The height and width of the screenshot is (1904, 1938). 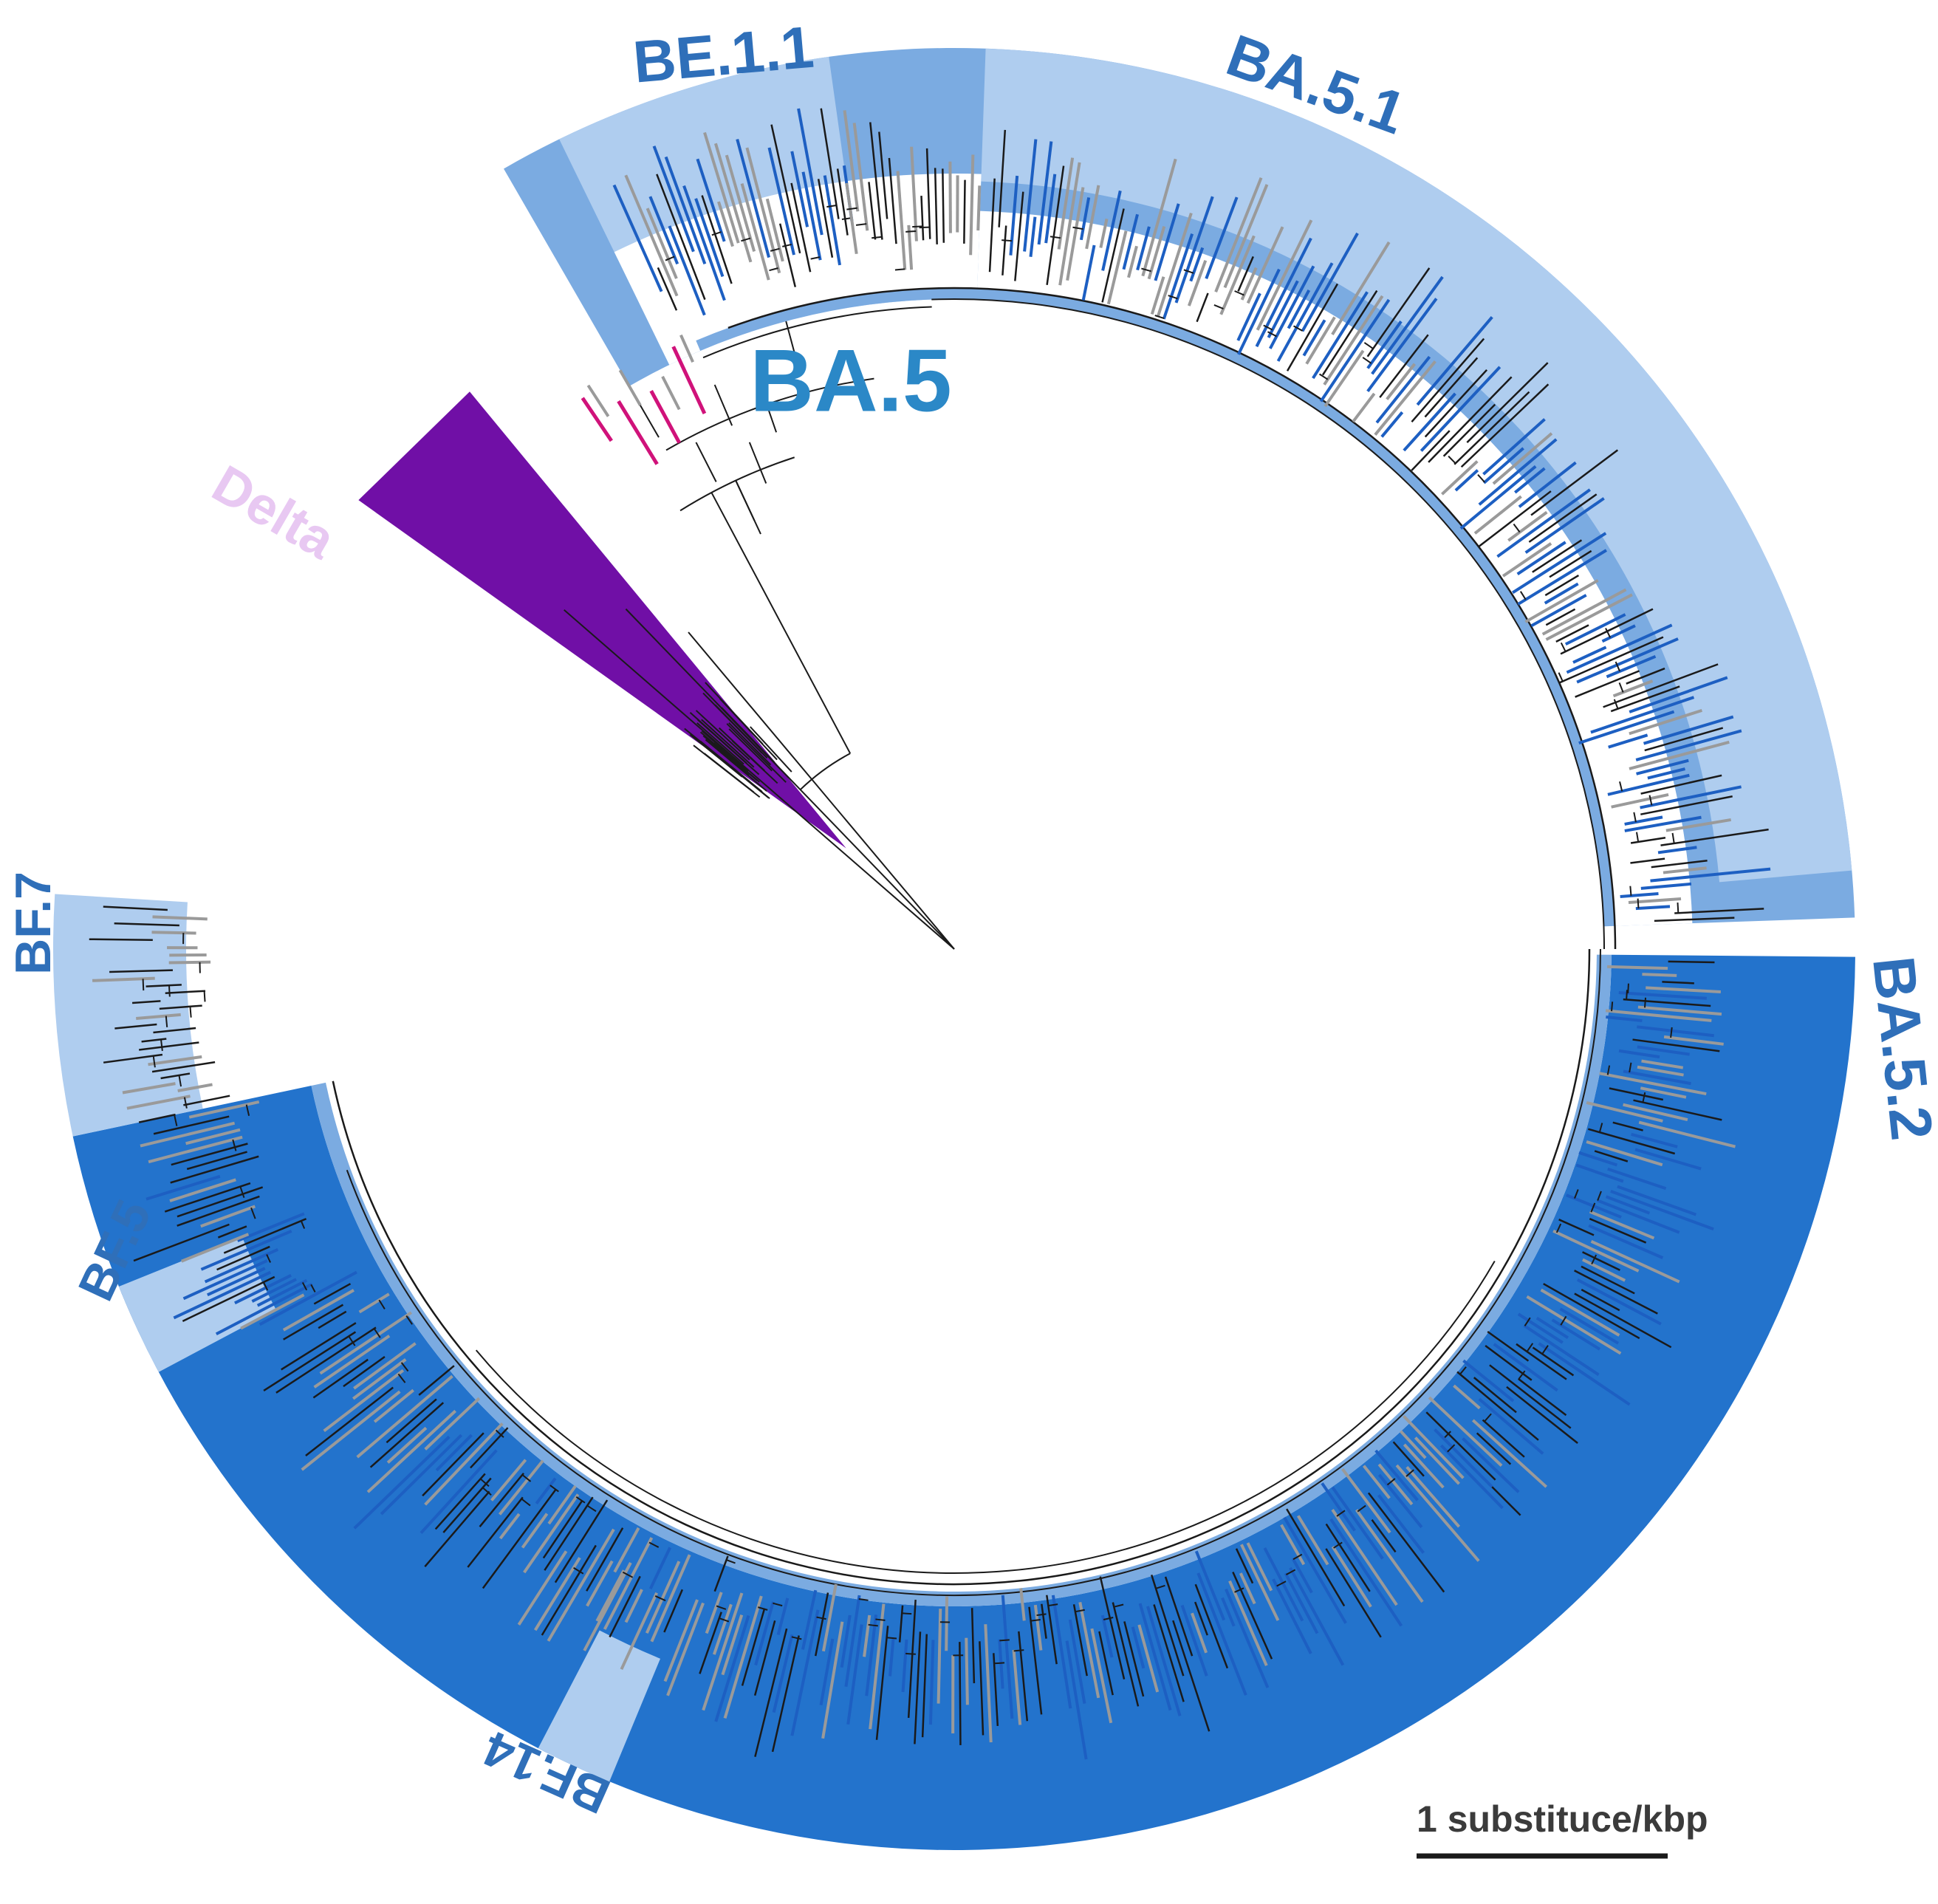 What do you see at coordinates (798, 269) in the screenshot?
I see `be11-inner-gap` at bounding box center [798, 269].